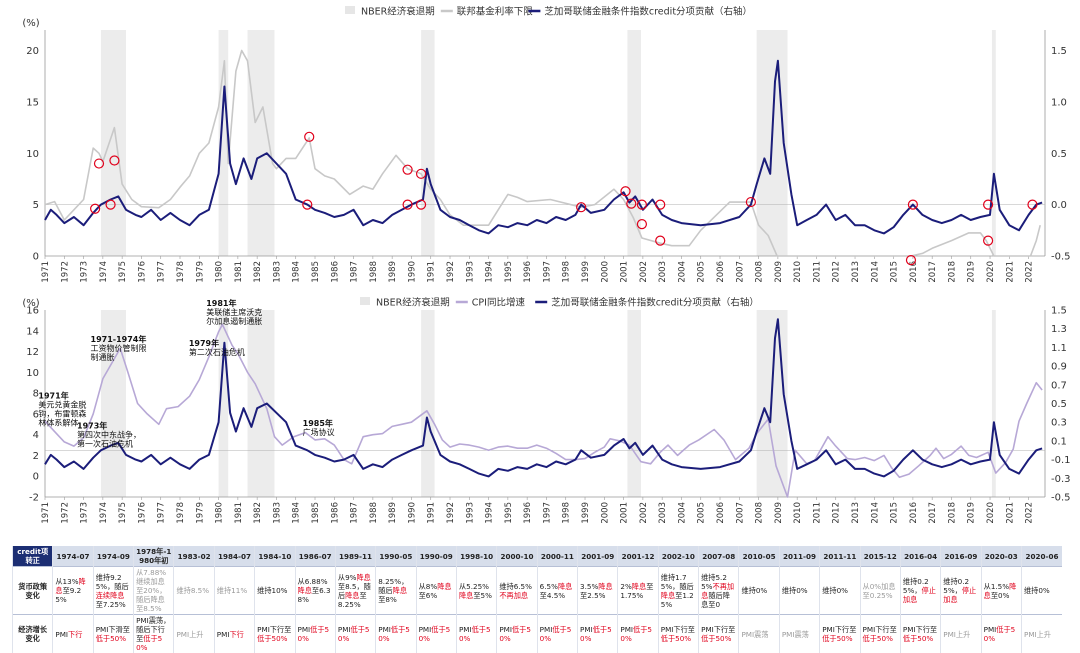 The width and height of the screenshot is (1080, 653). Describe the element at coordinates (648, 12) in the screenshot. I see `c1-legend-label-2: 芝加哥联储金融条件指数credit分项贡献（右轴）` at that location.